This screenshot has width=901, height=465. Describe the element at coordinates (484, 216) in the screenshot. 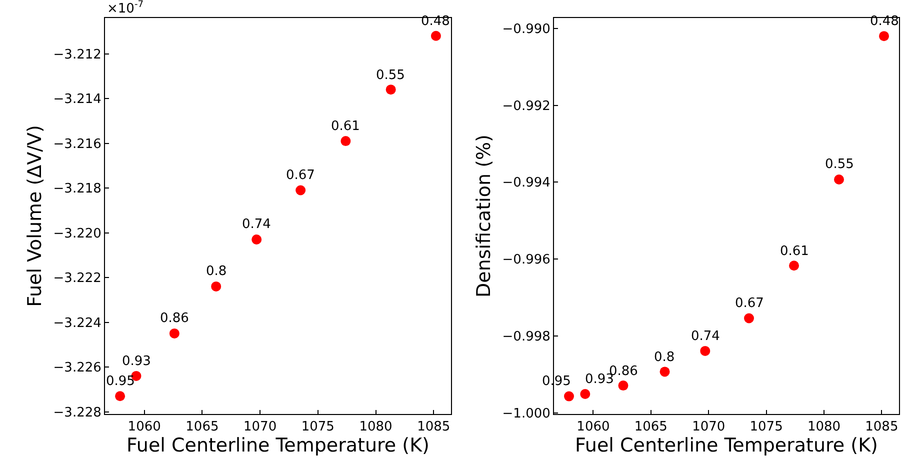

I see `y-axis-title: Densification (%)` at that location.